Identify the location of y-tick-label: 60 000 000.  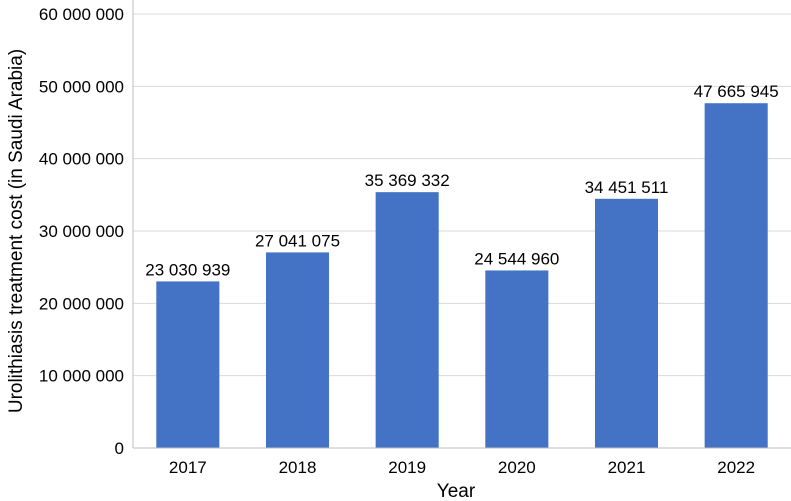
(81, 14).